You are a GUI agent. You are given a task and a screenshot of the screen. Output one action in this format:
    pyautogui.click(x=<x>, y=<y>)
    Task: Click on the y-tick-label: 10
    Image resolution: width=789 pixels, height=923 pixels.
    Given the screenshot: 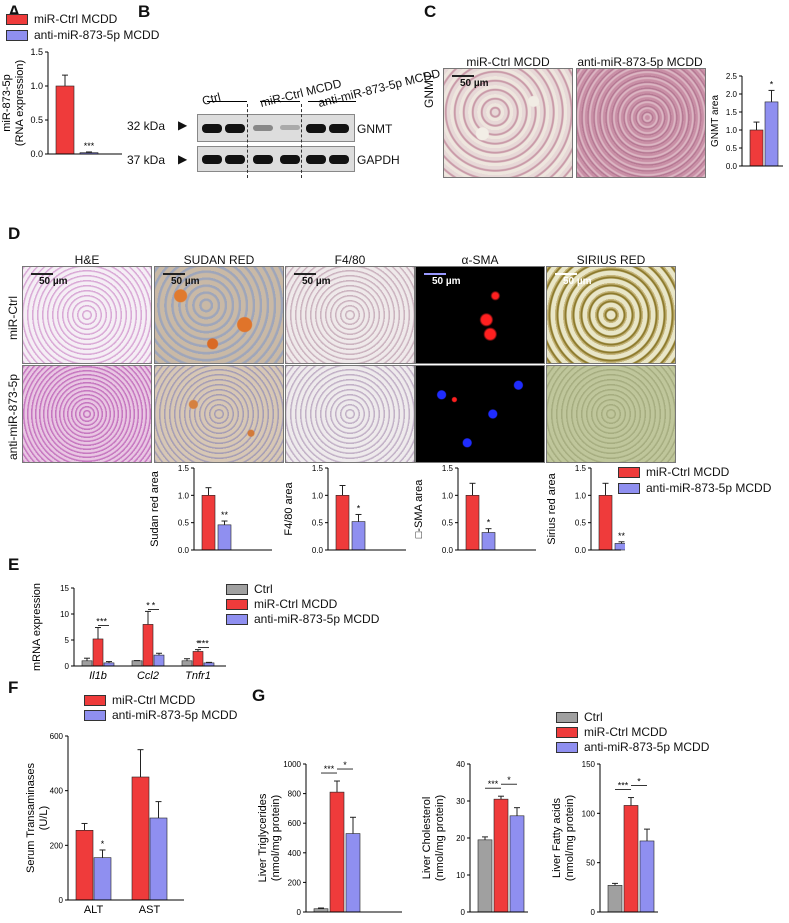 What is the action you would take?
    pyautogui.click(x=460, y=875)
    